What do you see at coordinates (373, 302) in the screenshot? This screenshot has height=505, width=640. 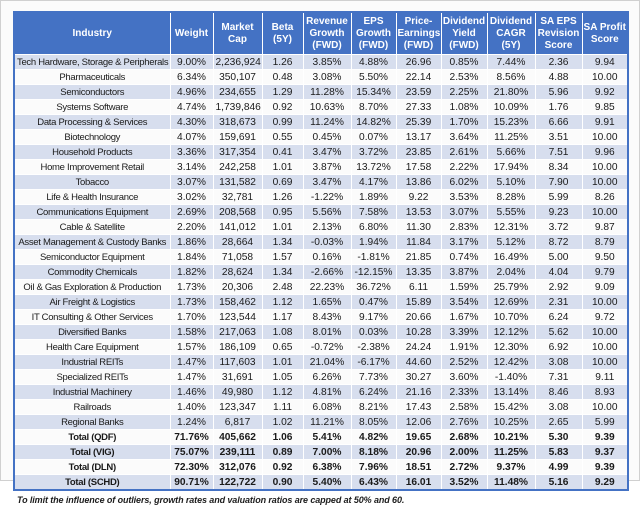 I see `value-cell: 0.47%` at bounding box center [373, 302].